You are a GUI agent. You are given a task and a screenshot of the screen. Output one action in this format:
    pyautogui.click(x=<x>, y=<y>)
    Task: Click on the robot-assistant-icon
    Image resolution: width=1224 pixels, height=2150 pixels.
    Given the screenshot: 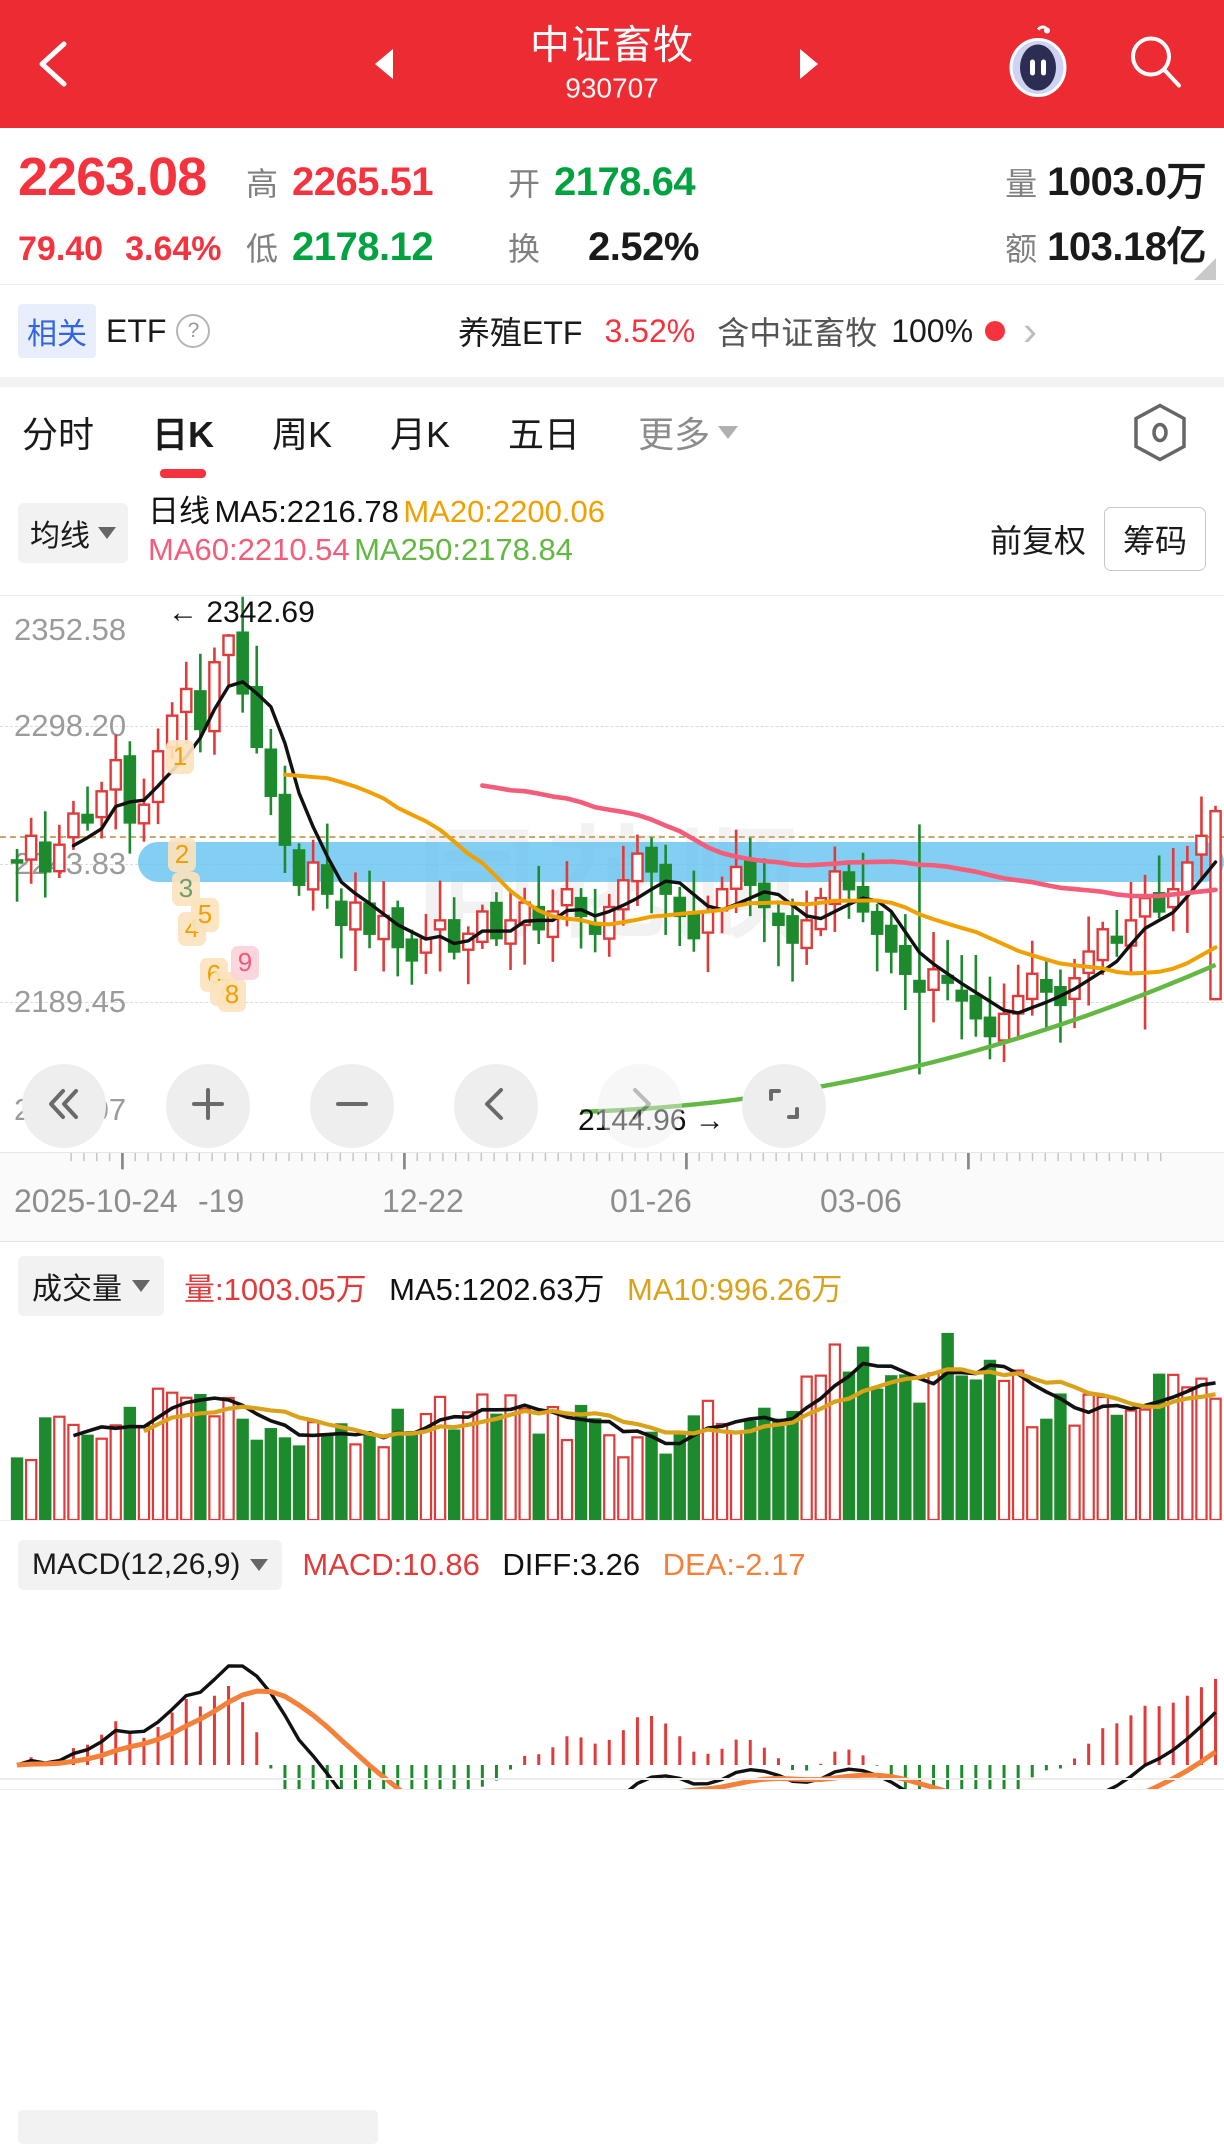 What is the action you would take?
    pyautogui.click(x=1038, y=64)
    